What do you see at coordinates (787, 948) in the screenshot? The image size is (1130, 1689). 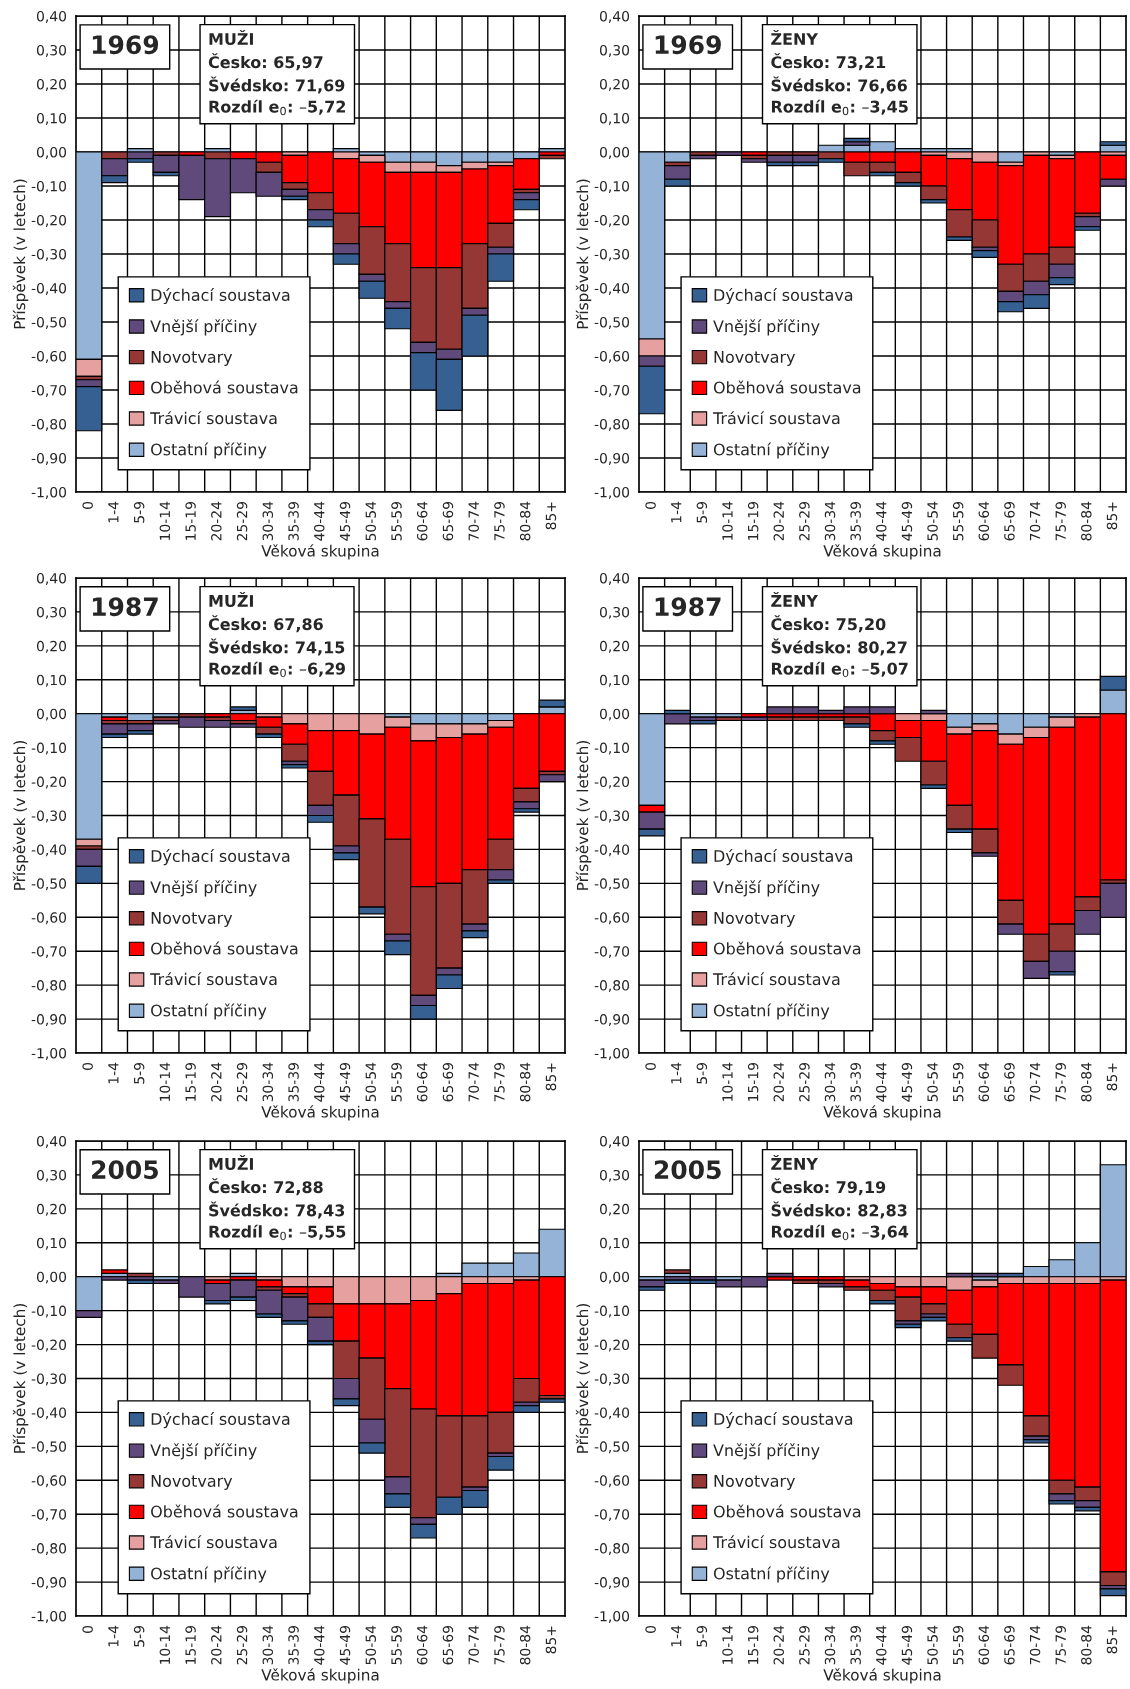 I see `legend-label: Oběhová soustava` at bounding box center [787, 948].